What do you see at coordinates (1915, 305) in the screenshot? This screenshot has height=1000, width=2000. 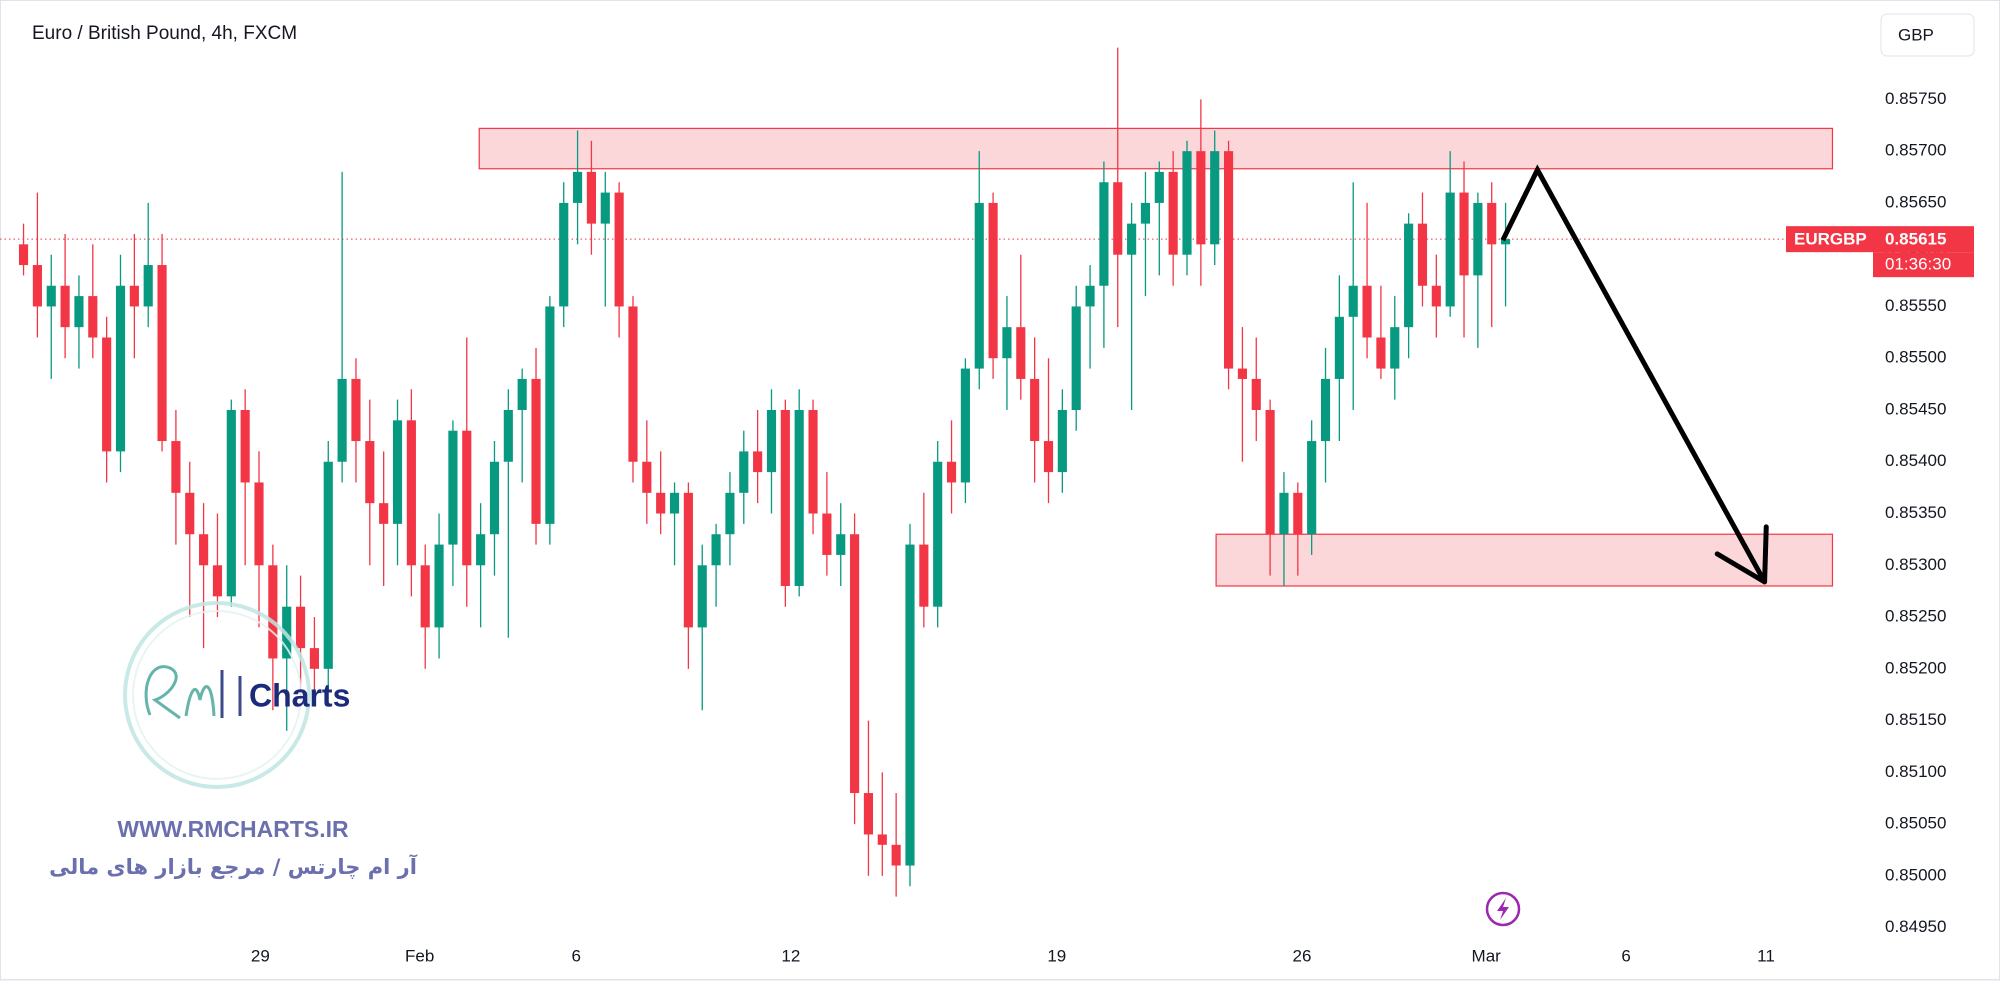 I see `y-tick-label: 0.85550` at bounding box center [1915, 305].